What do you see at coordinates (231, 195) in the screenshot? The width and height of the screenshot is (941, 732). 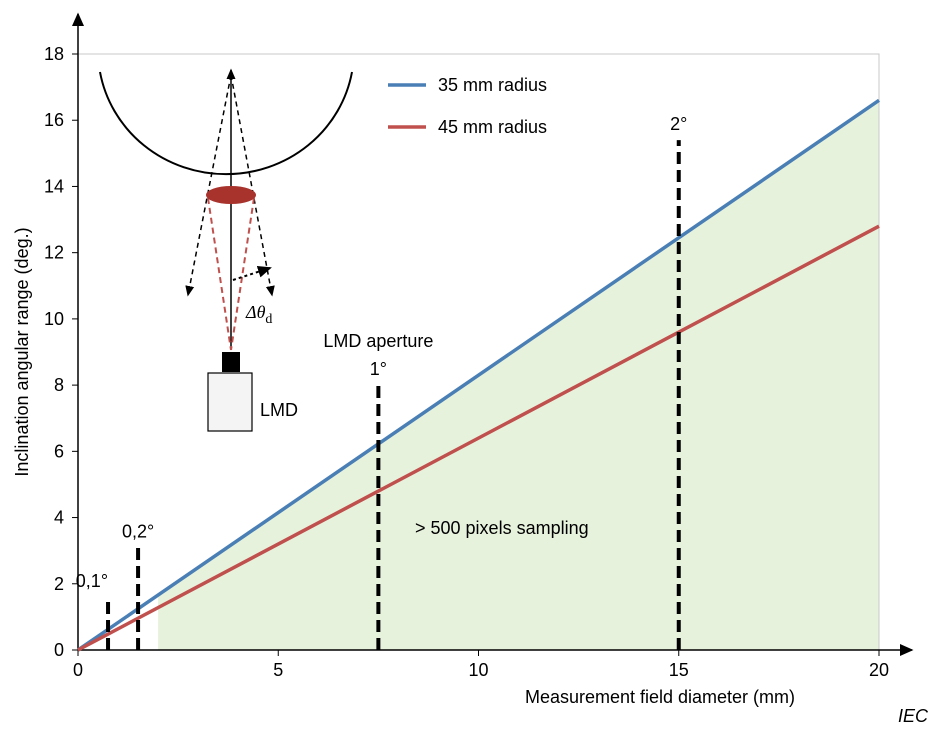 I see `spot` at bounding box center [231, 195].